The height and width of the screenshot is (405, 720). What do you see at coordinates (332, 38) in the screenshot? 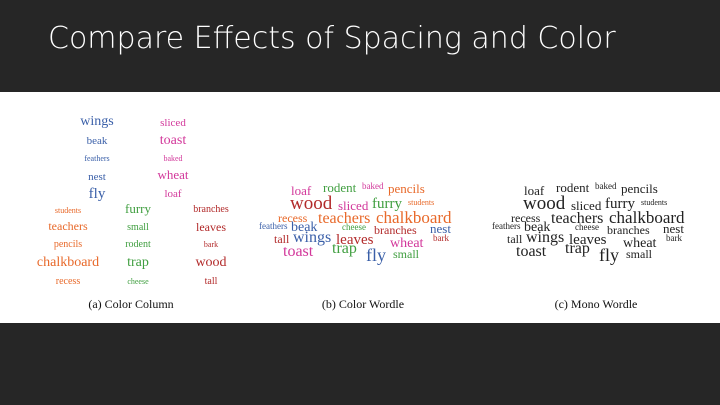
I see `slide-title: Compare Effects of Spacing and Color` at bounding box center [332, 38].